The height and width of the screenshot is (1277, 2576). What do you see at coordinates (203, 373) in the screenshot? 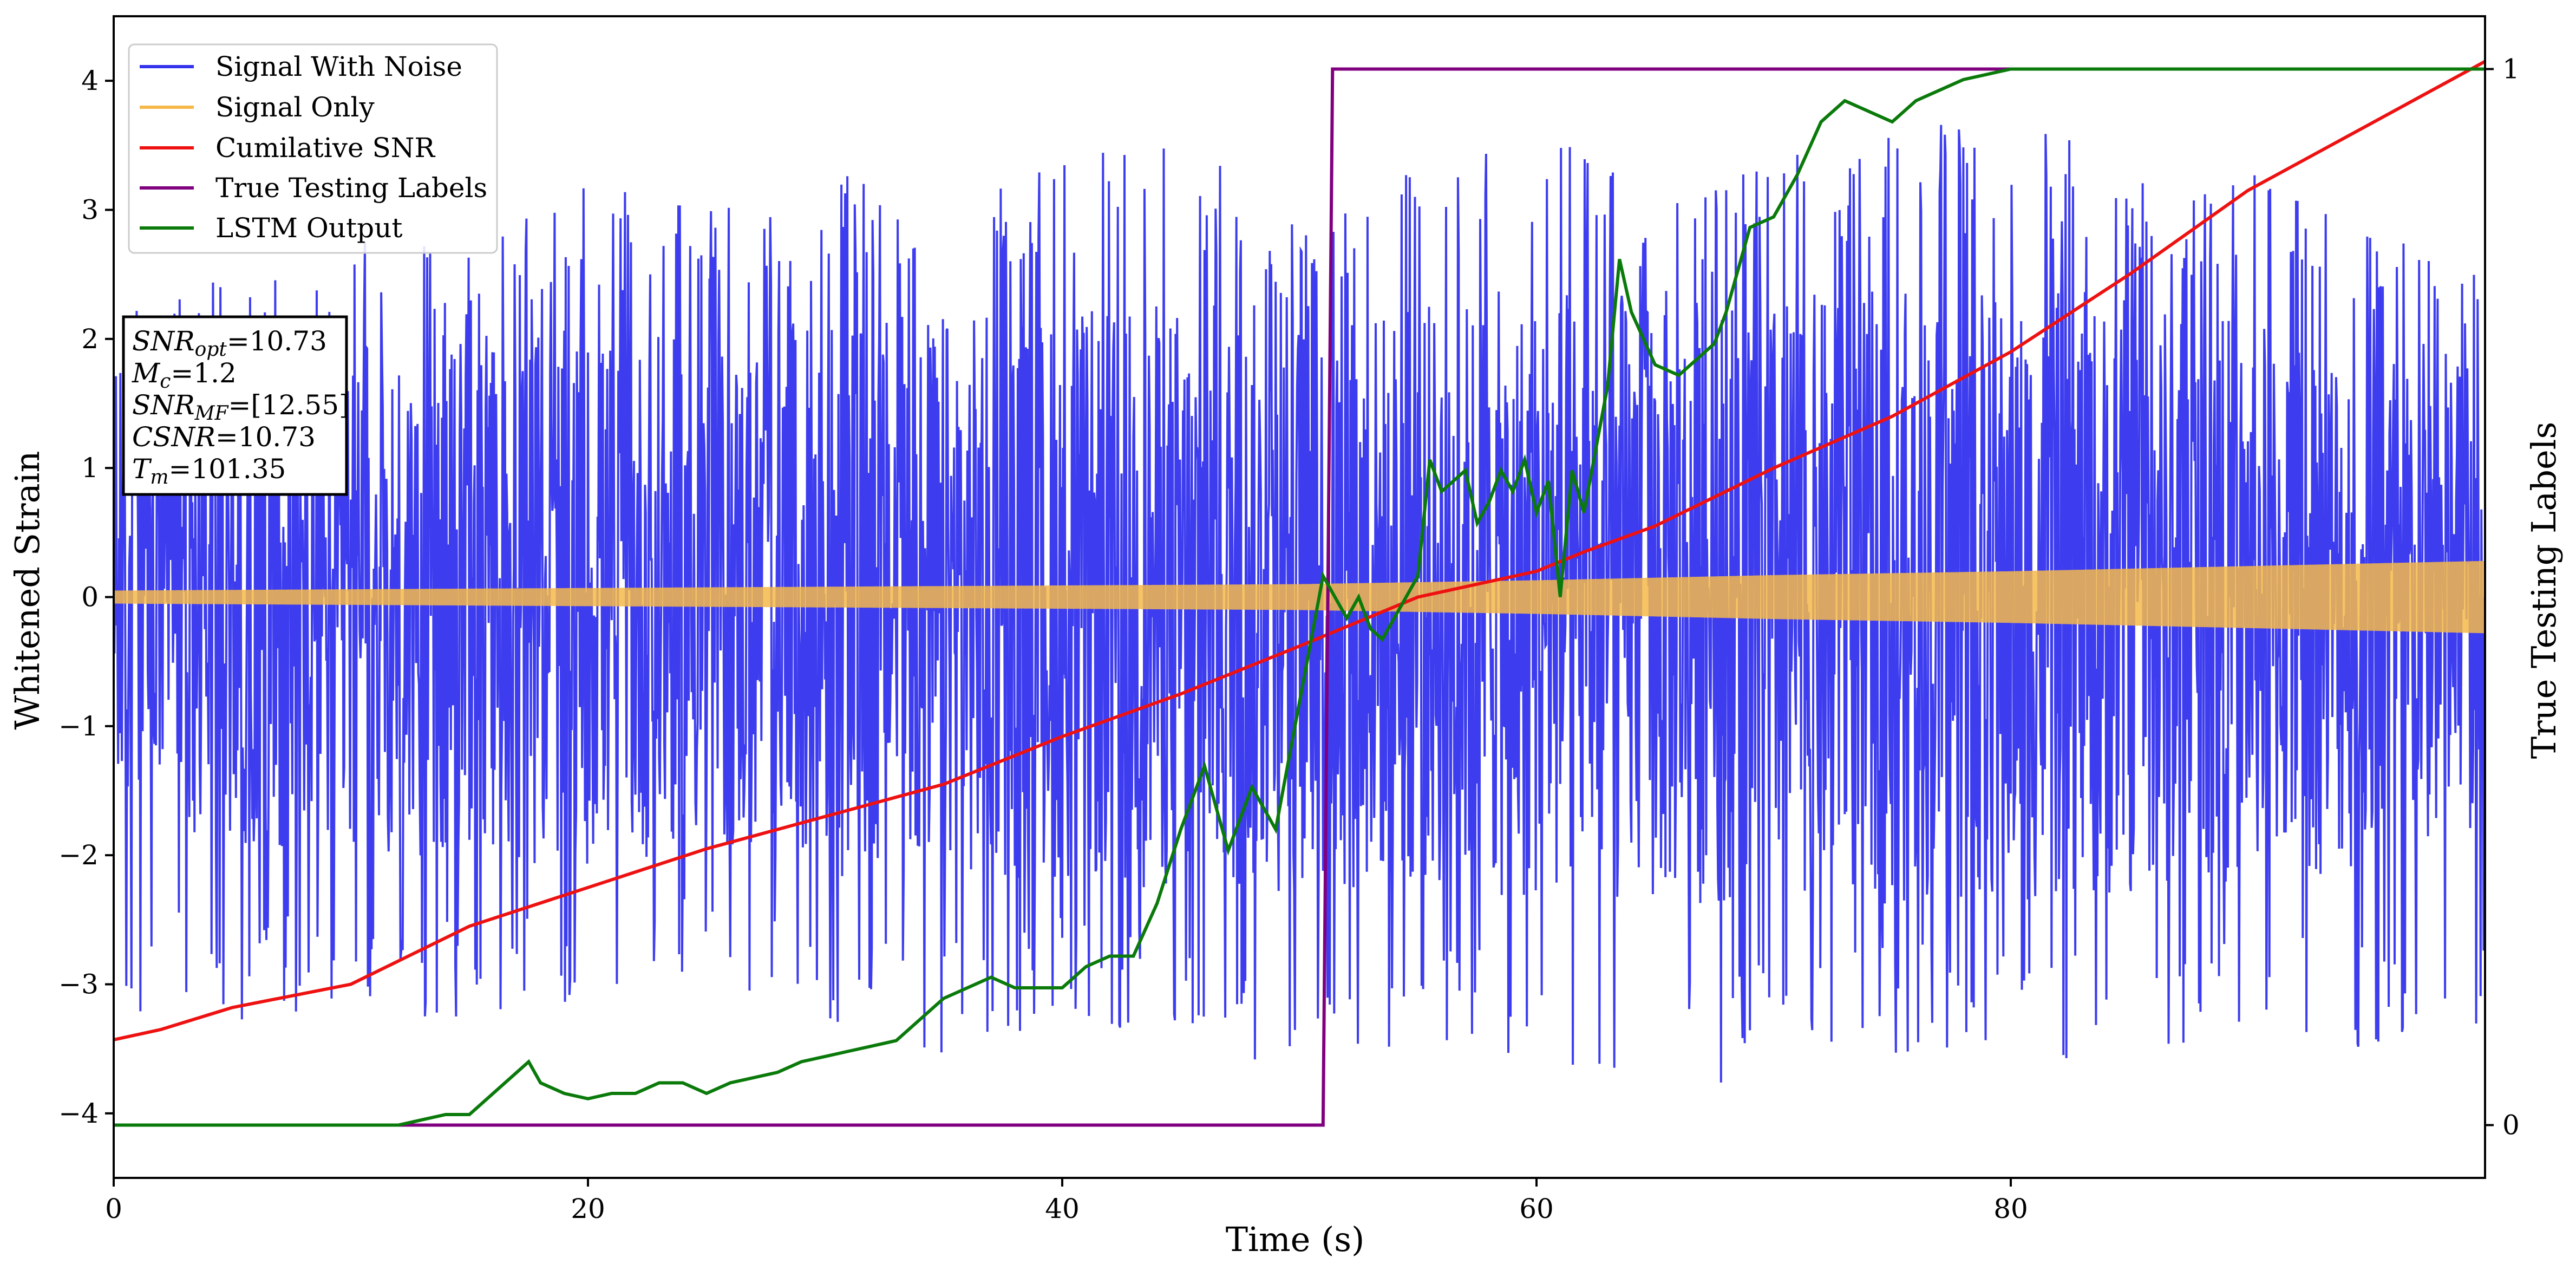
I see `annotation-value: =1.2` at bounding box center [203, 373].